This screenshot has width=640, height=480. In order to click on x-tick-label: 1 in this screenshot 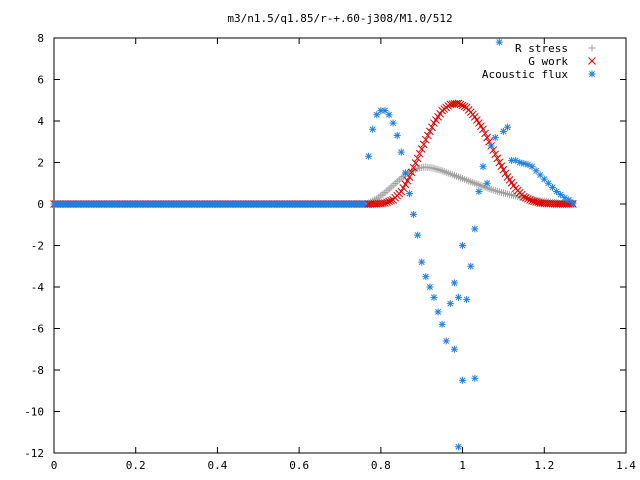, I will do `click(462, 465)`.